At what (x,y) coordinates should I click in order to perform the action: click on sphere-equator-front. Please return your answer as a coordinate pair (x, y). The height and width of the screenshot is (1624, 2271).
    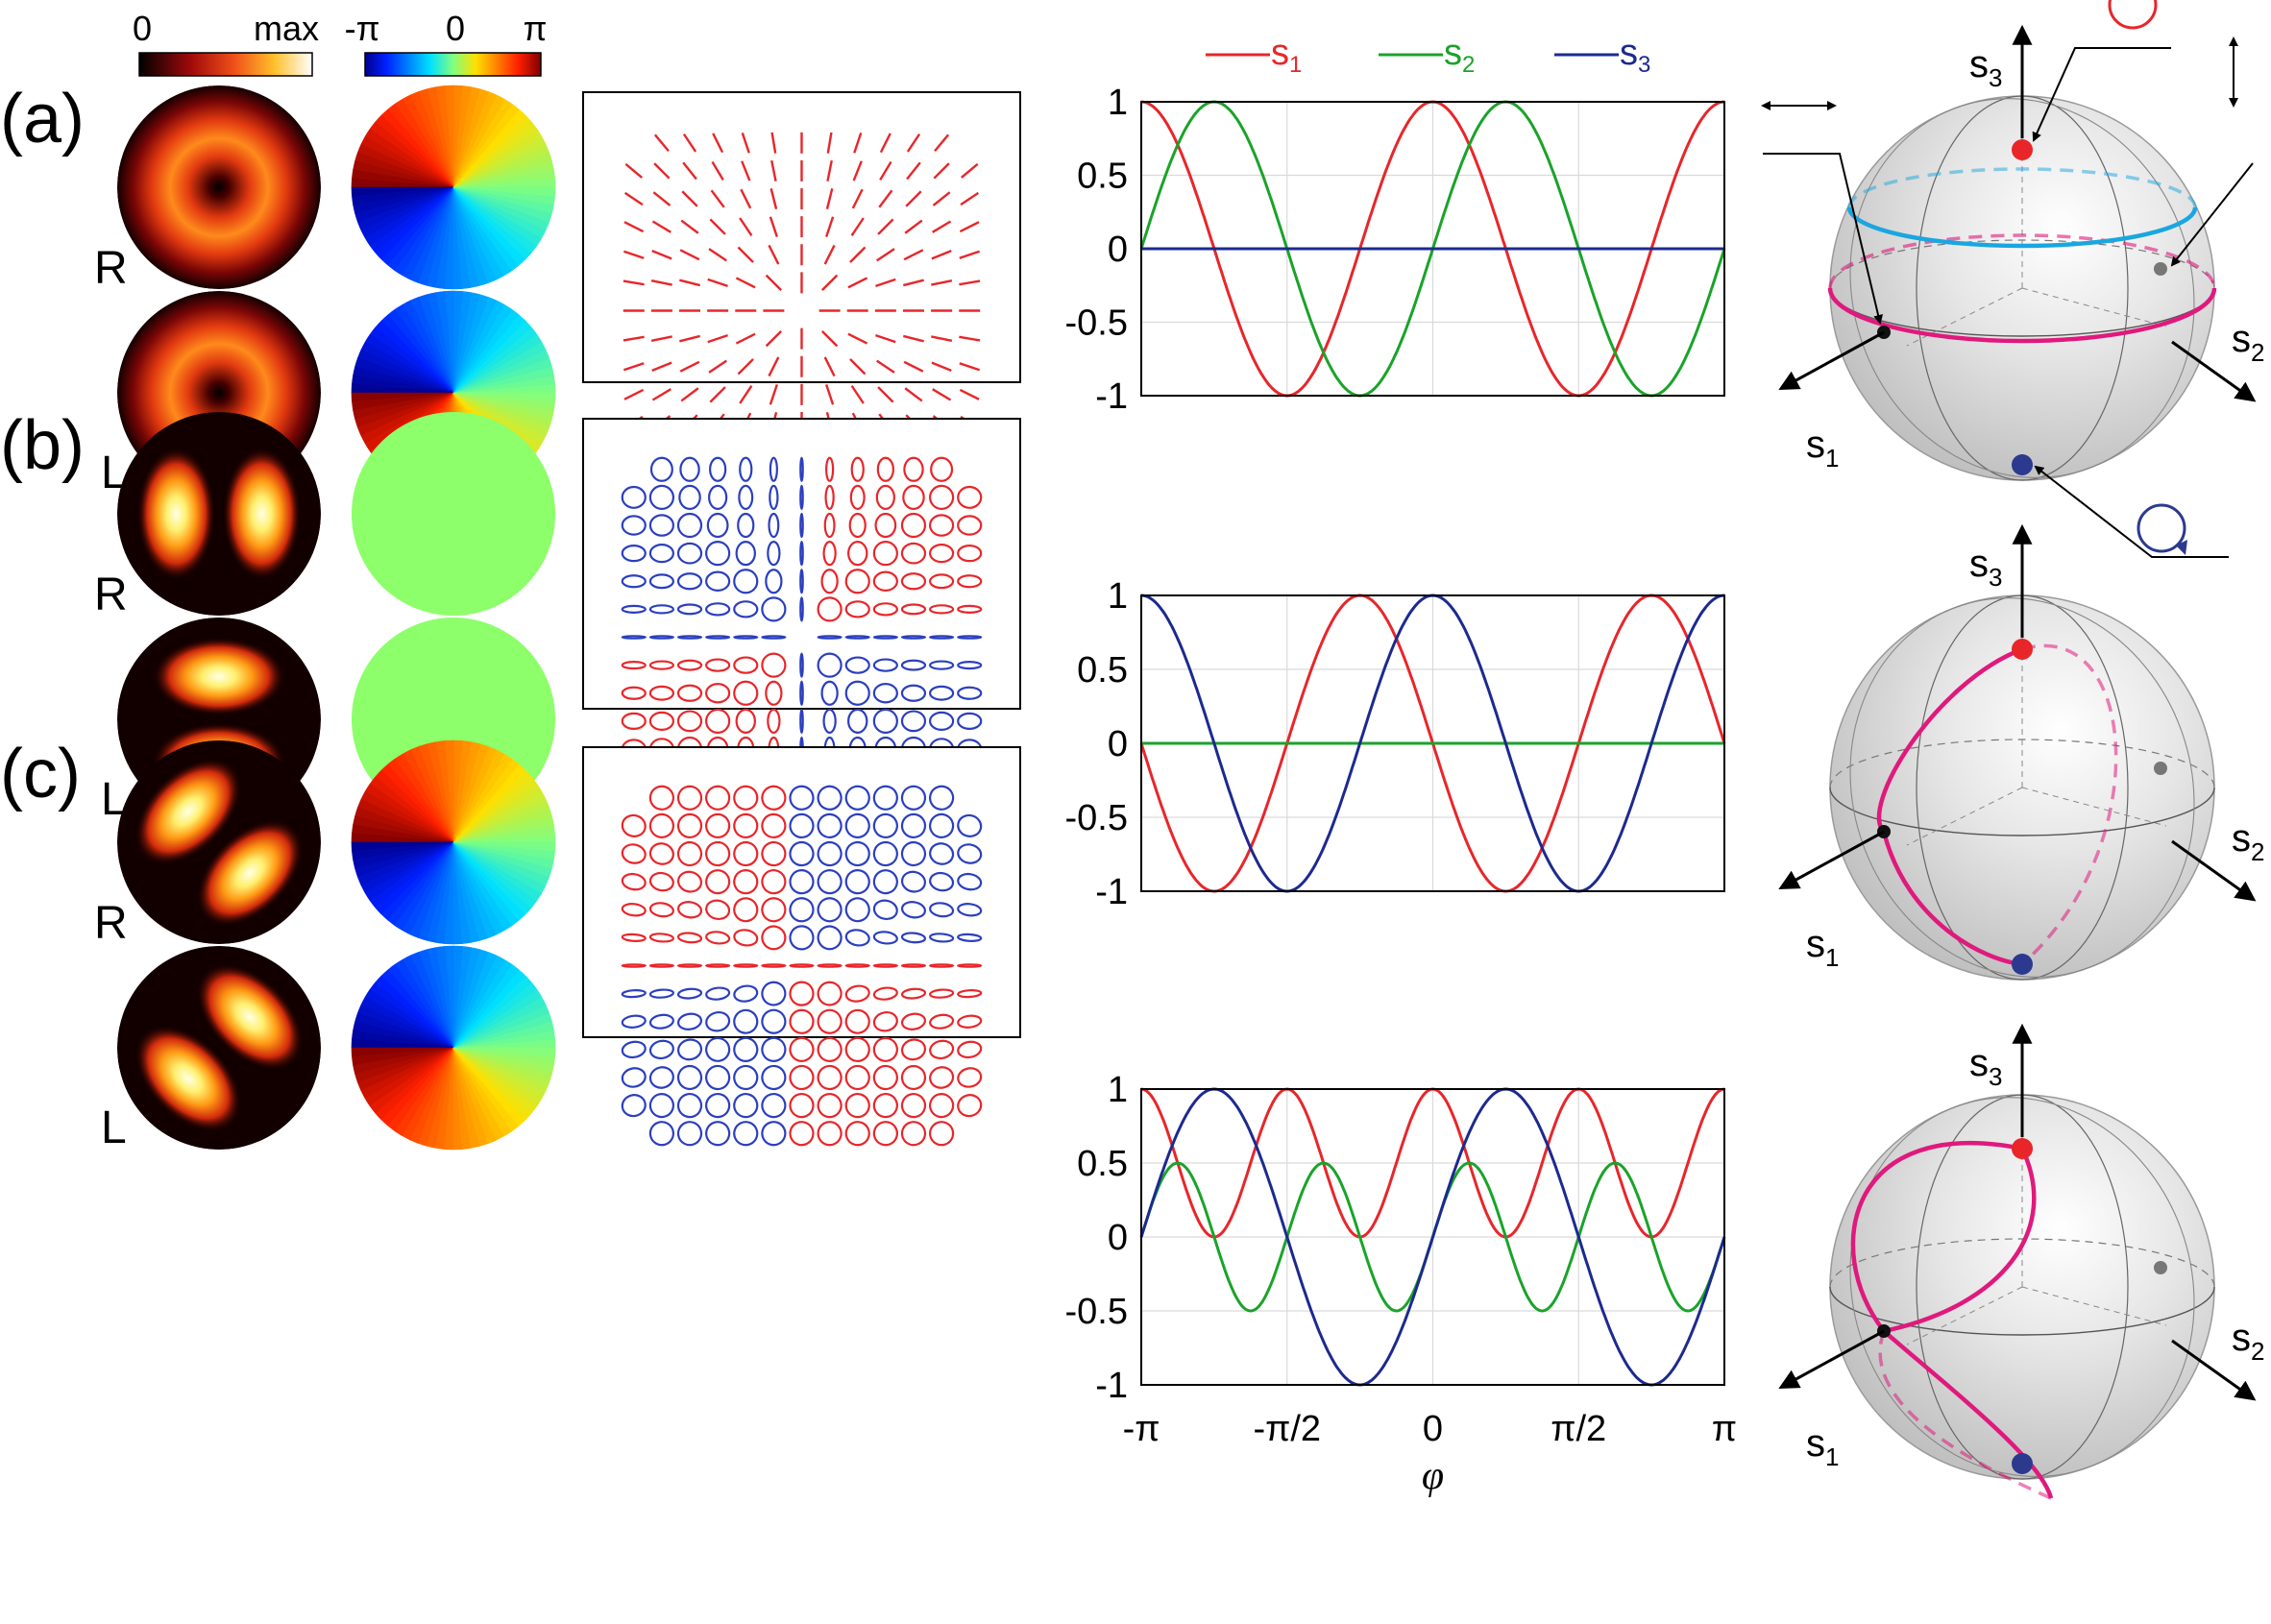
    Looking at the image, I should click on (2022, 1311).